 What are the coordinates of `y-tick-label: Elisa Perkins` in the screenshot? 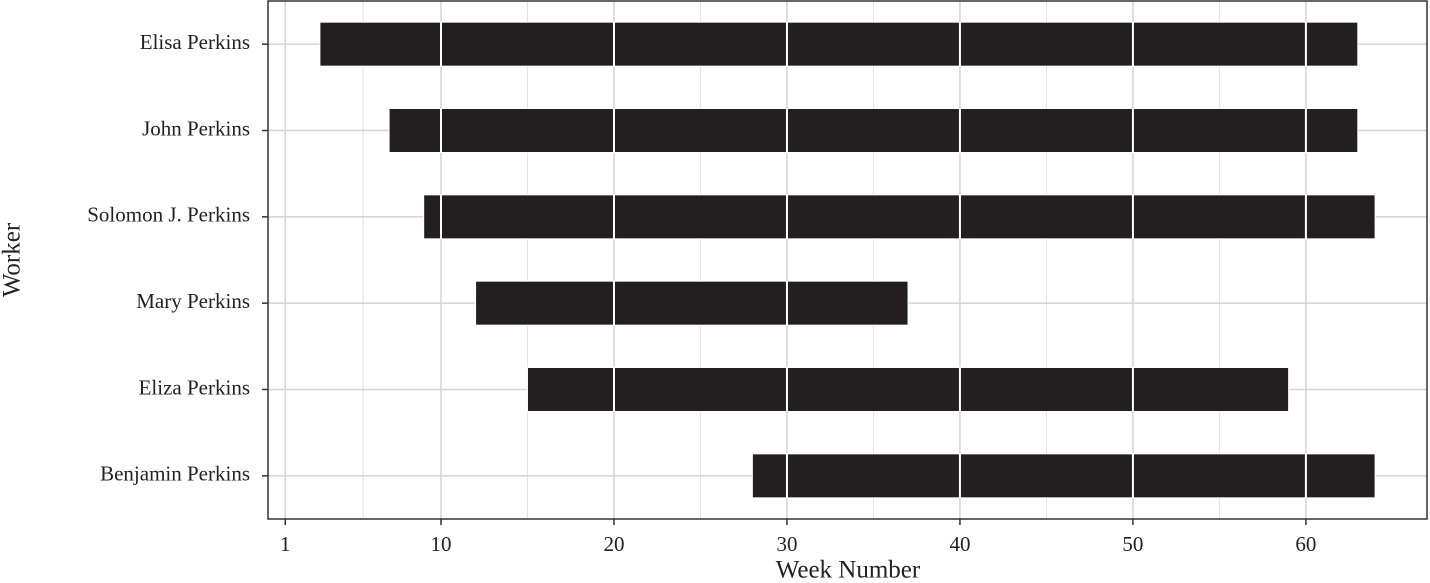 It's located at (195, 42).